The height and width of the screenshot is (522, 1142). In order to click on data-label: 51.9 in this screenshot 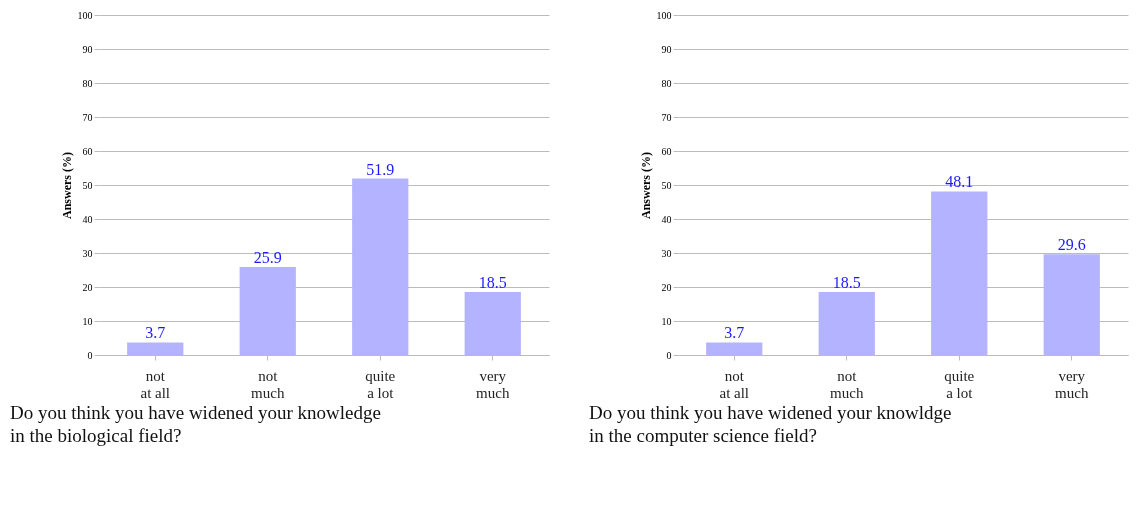, I will do `click(380, 169)`.